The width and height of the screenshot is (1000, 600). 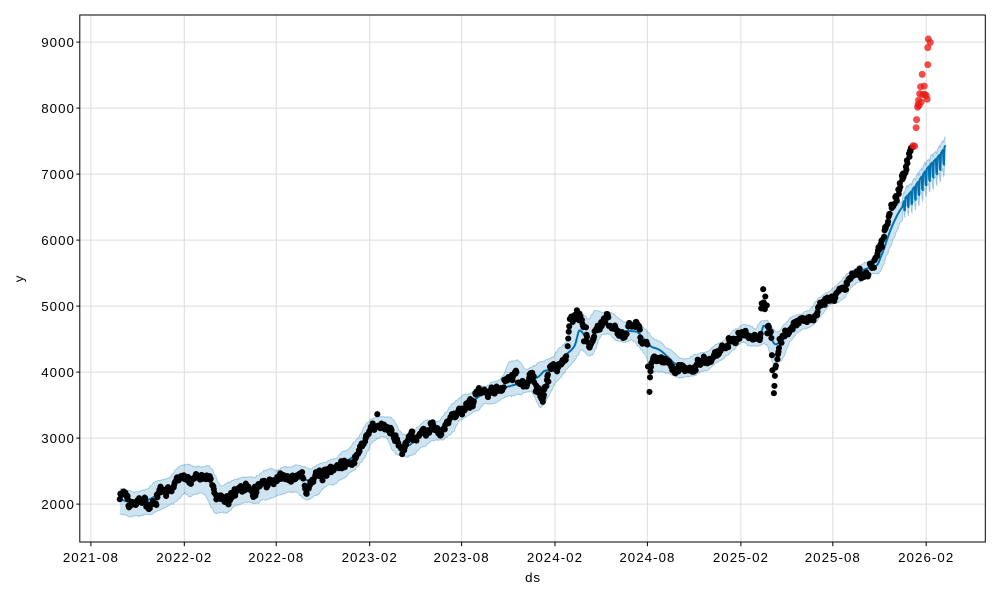 I want to click on svg-text: 4000, so click(x=58, y=372).